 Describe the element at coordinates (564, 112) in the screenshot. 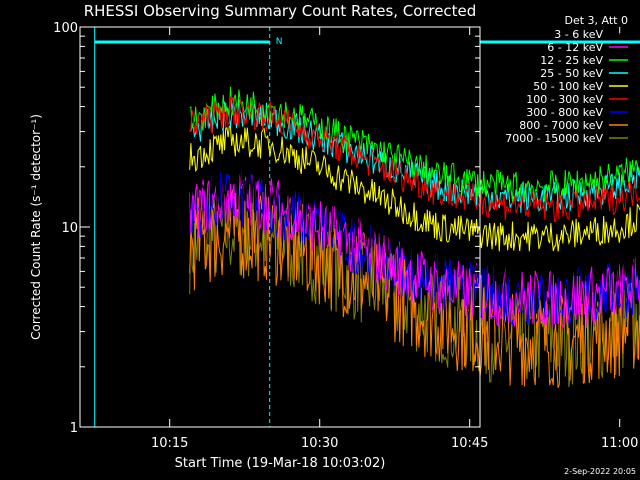

I see `legend-label-6: 300 - 800 keV` at that location.